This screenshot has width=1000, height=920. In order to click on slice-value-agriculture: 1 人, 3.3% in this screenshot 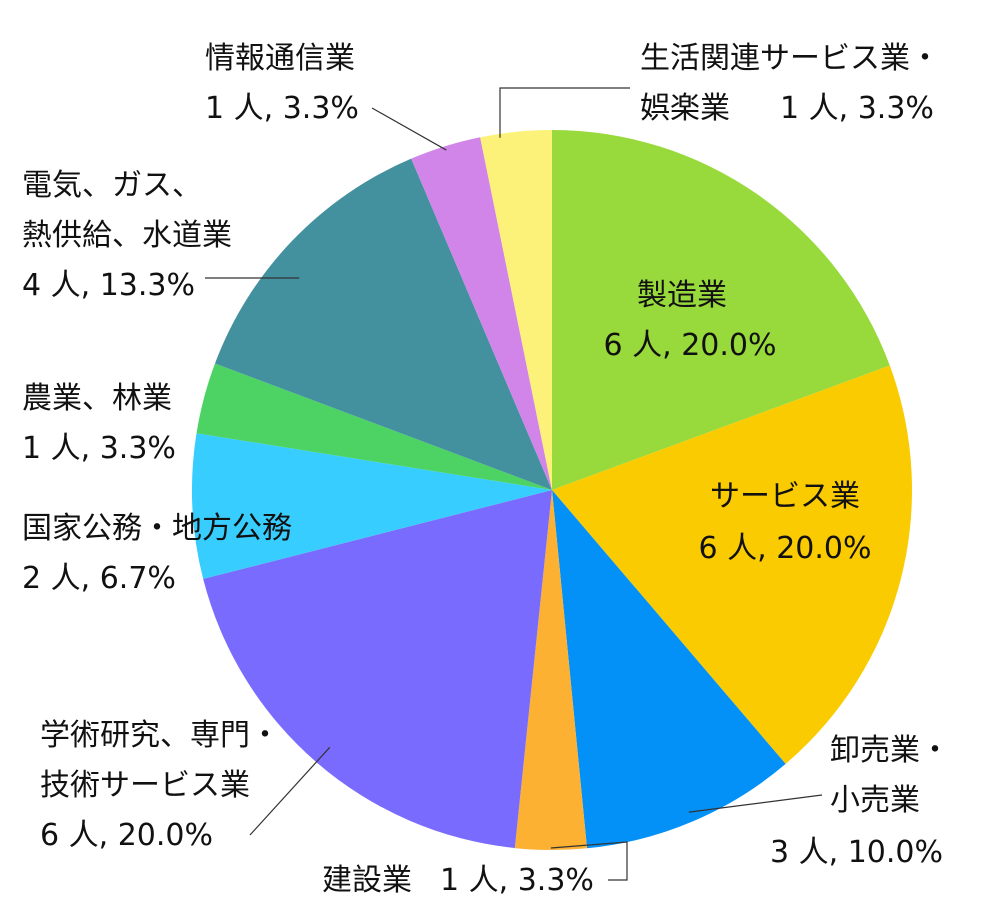, I will do `click(99, 448)`.